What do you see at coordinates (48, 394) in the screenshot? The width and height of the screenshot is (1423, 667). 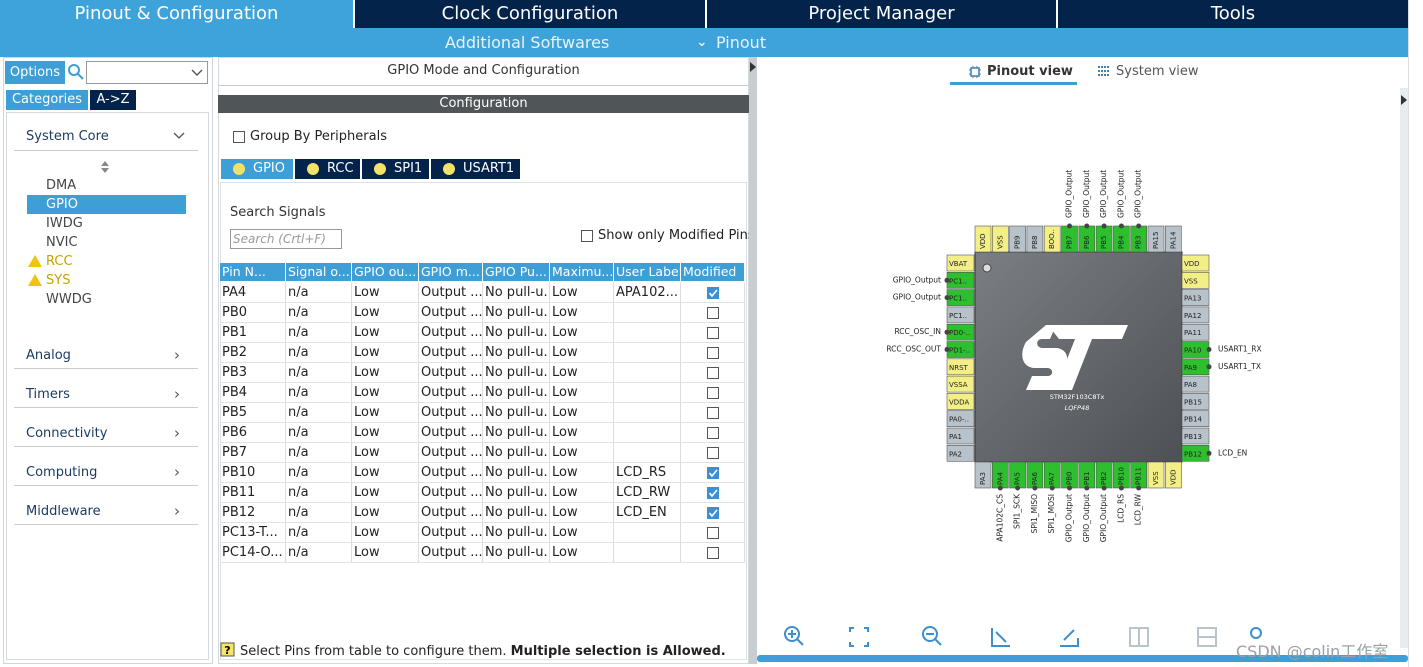 I see `category-header: Timers` at bounding box center [48, 394].